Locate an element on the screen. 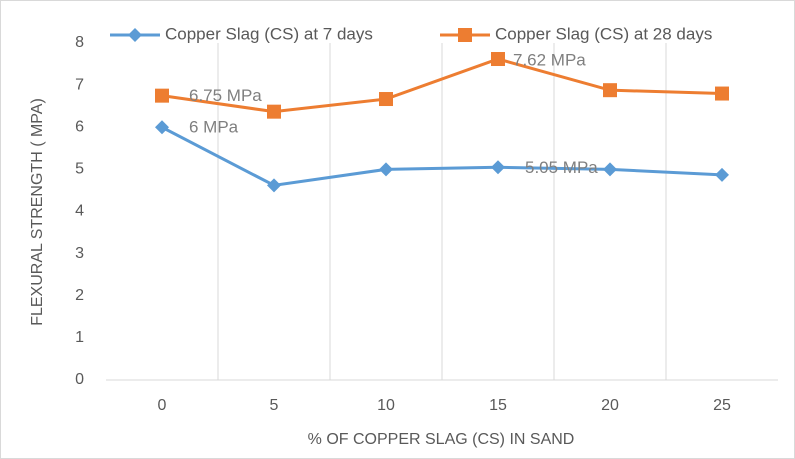  data-label: 6 MPa is located at coordinates (214, 127).